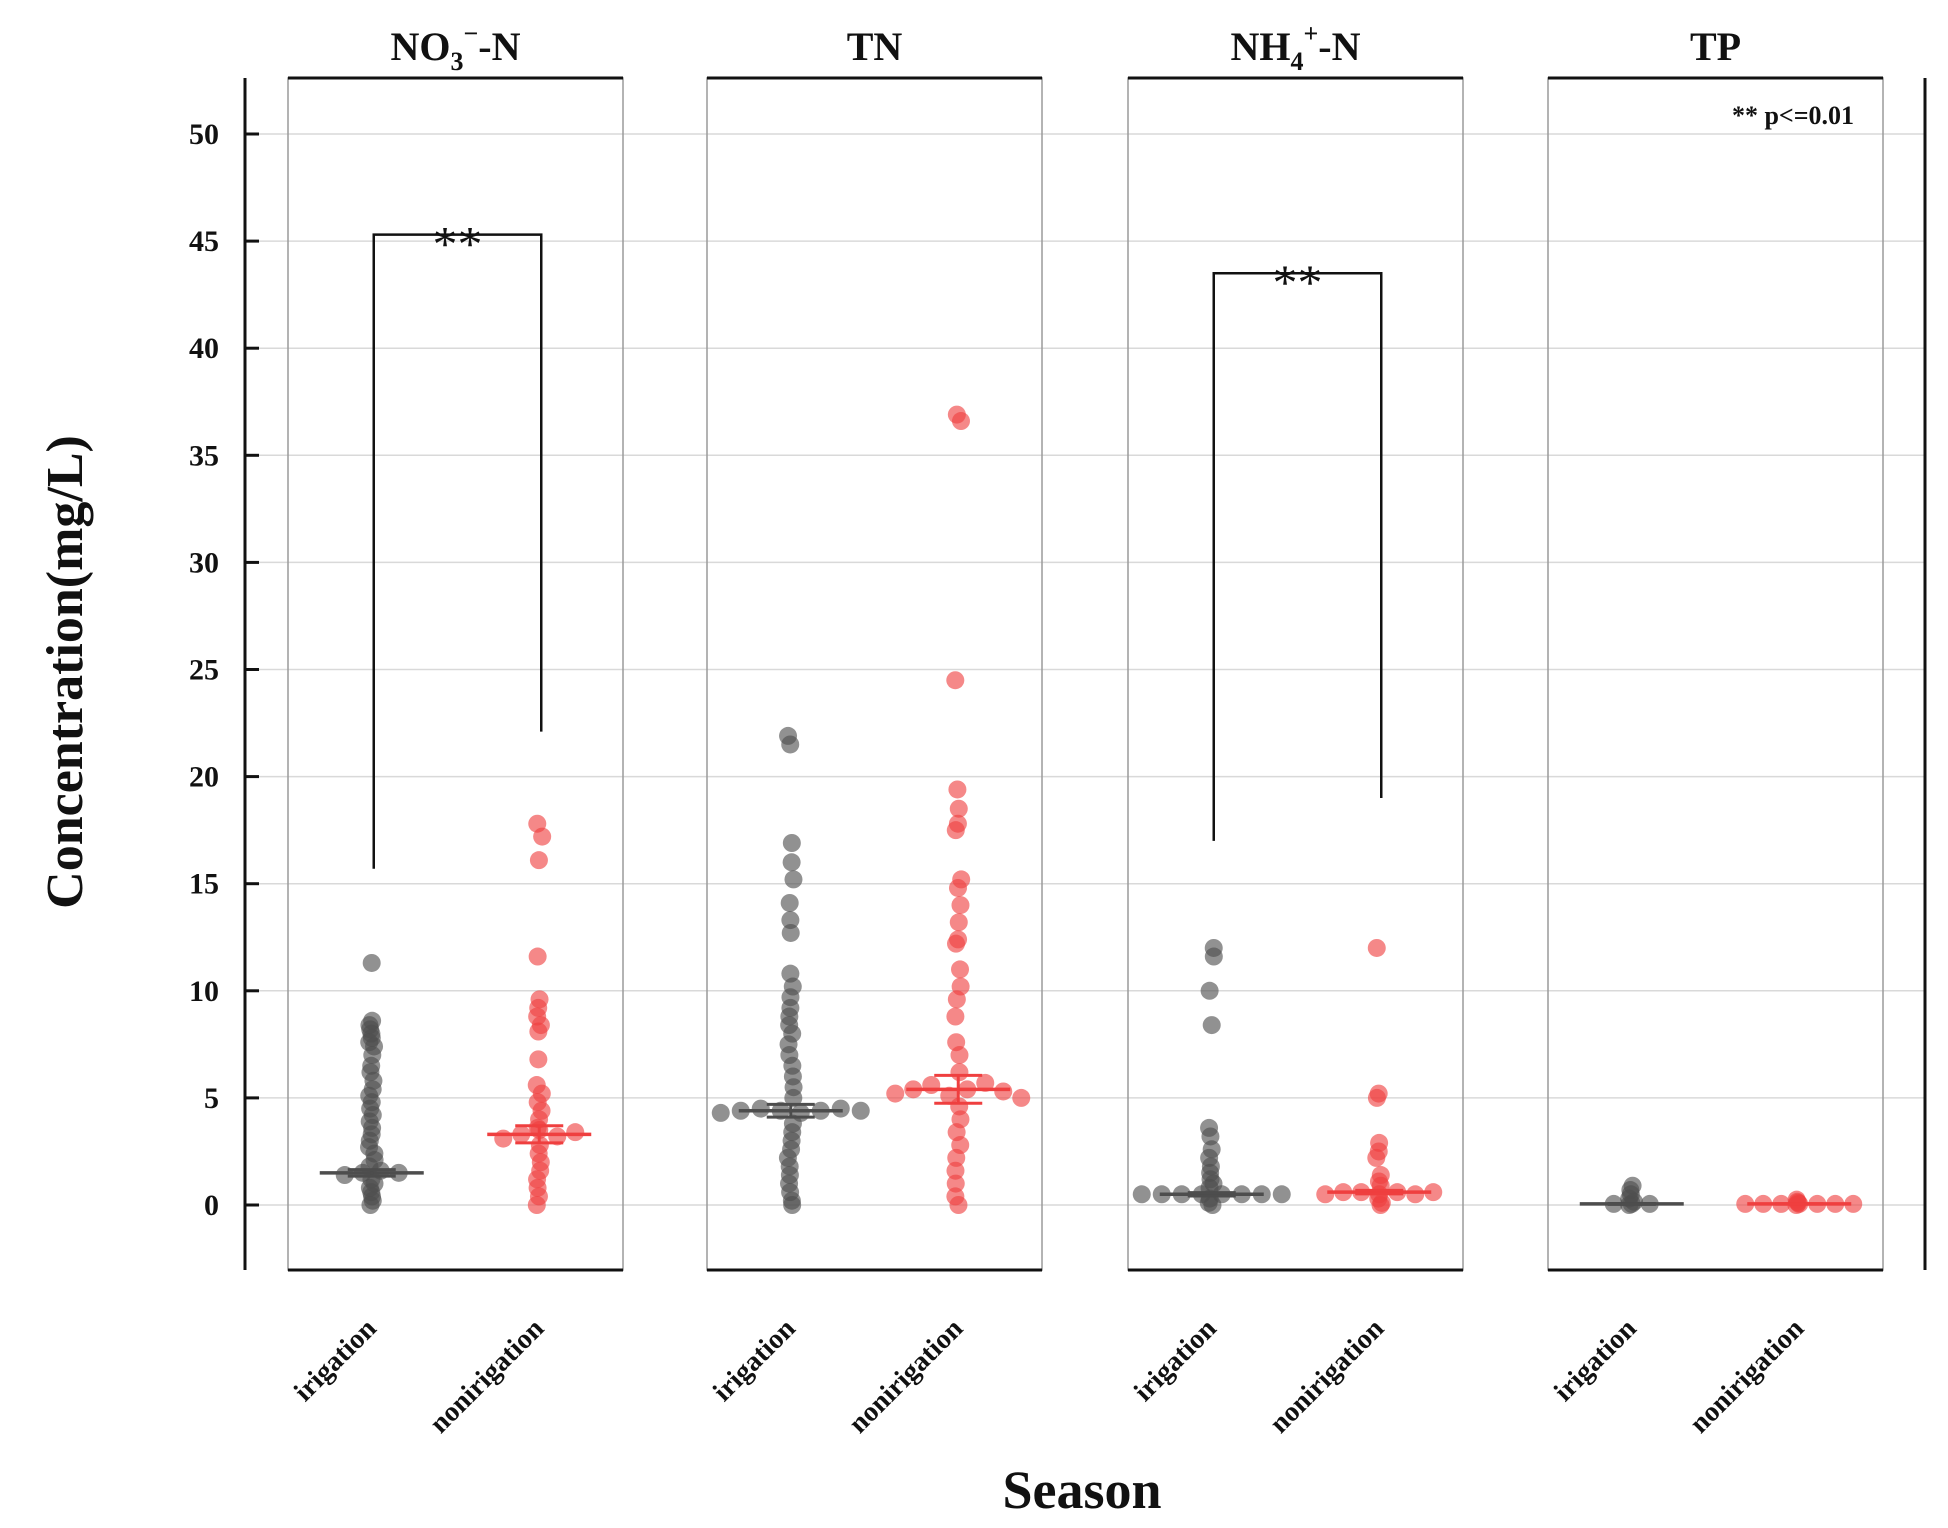 This screenshot has width=1948, height=1528. Describe the element at coordinates (204, 562) in the screenshot. I see `y-tick-label: 30` at that location.